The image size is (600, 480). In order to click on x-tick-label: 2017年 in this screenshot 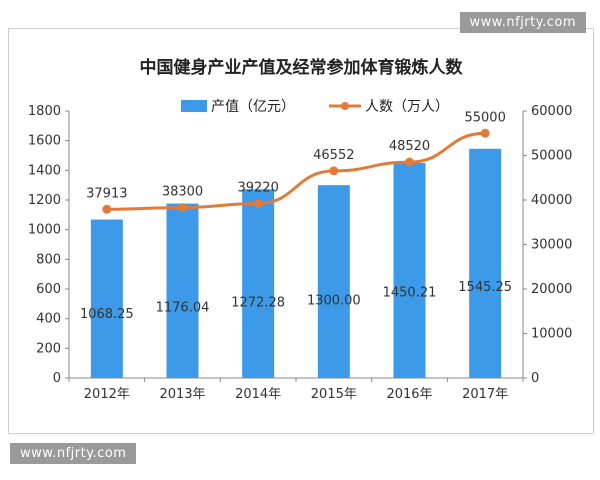, I will do `click(485, 394)`.